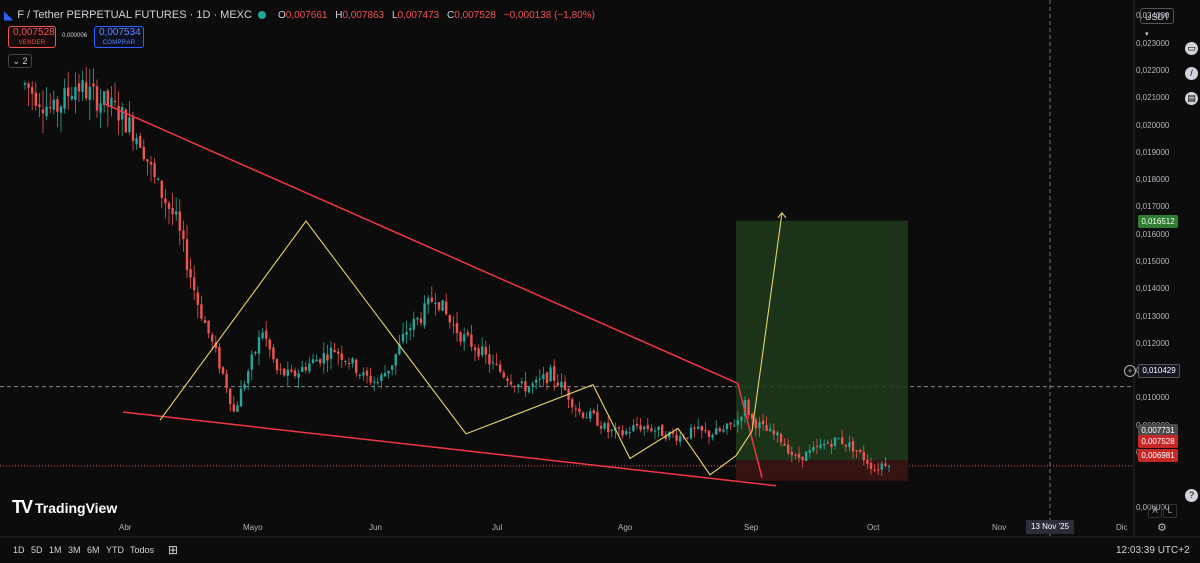  I want to click on ohlc-close-key: C, so click(451, 15).